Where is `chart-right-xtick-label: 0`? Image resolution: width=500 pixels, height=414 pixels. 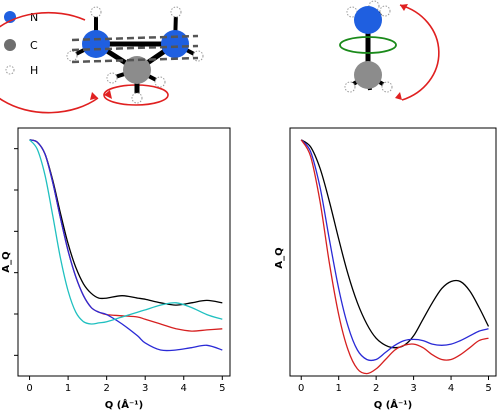 chart-right-xtick-label: 0 is located at coordinates (301, 388).